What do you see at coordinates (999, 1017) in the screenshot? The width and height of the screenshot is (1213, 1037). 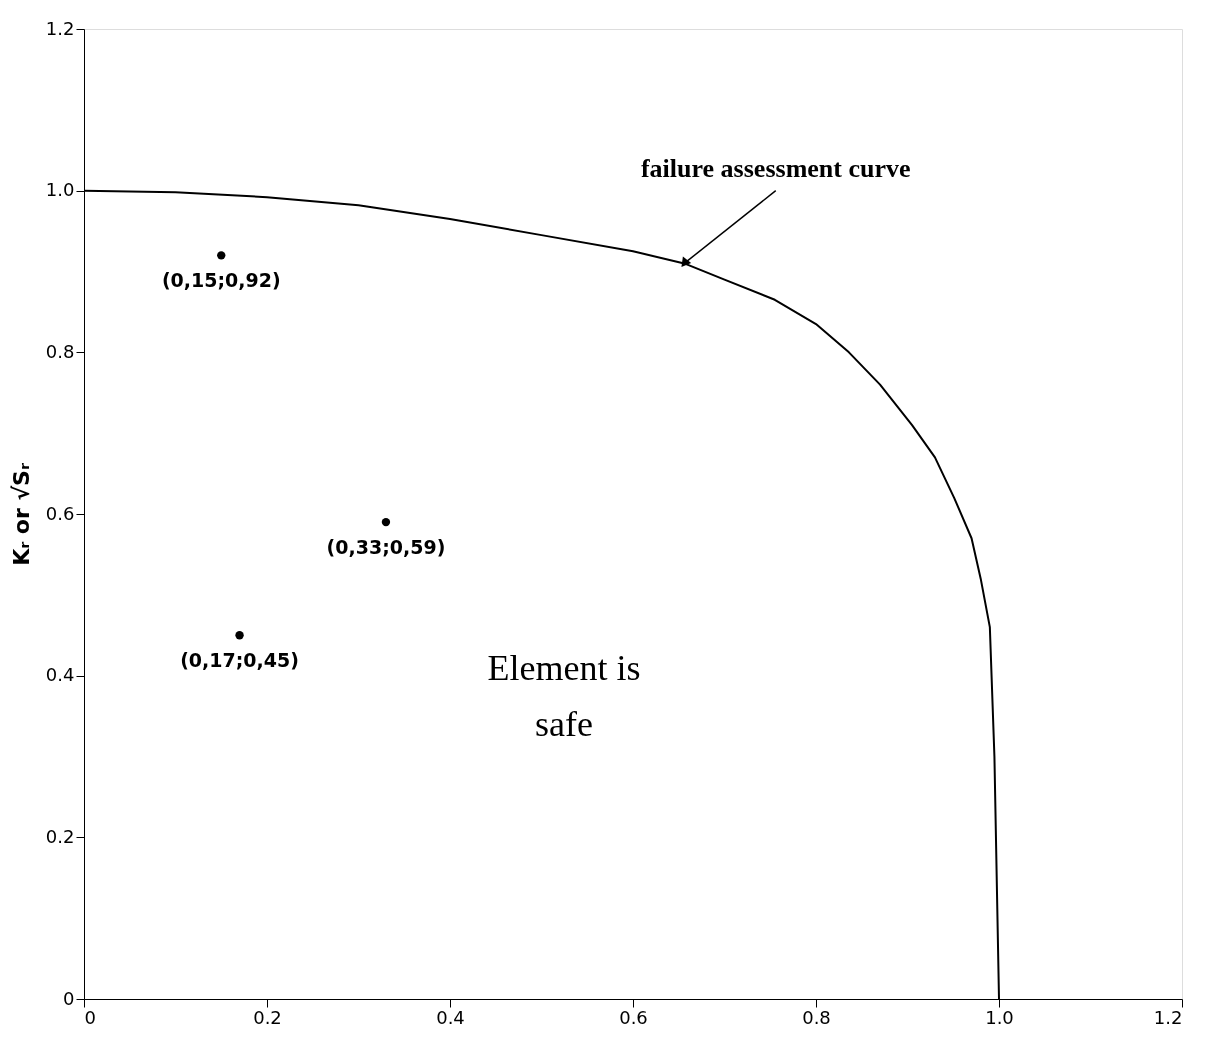 I see `x-tick-label: 1.0` at bounding box center [999, 1017].